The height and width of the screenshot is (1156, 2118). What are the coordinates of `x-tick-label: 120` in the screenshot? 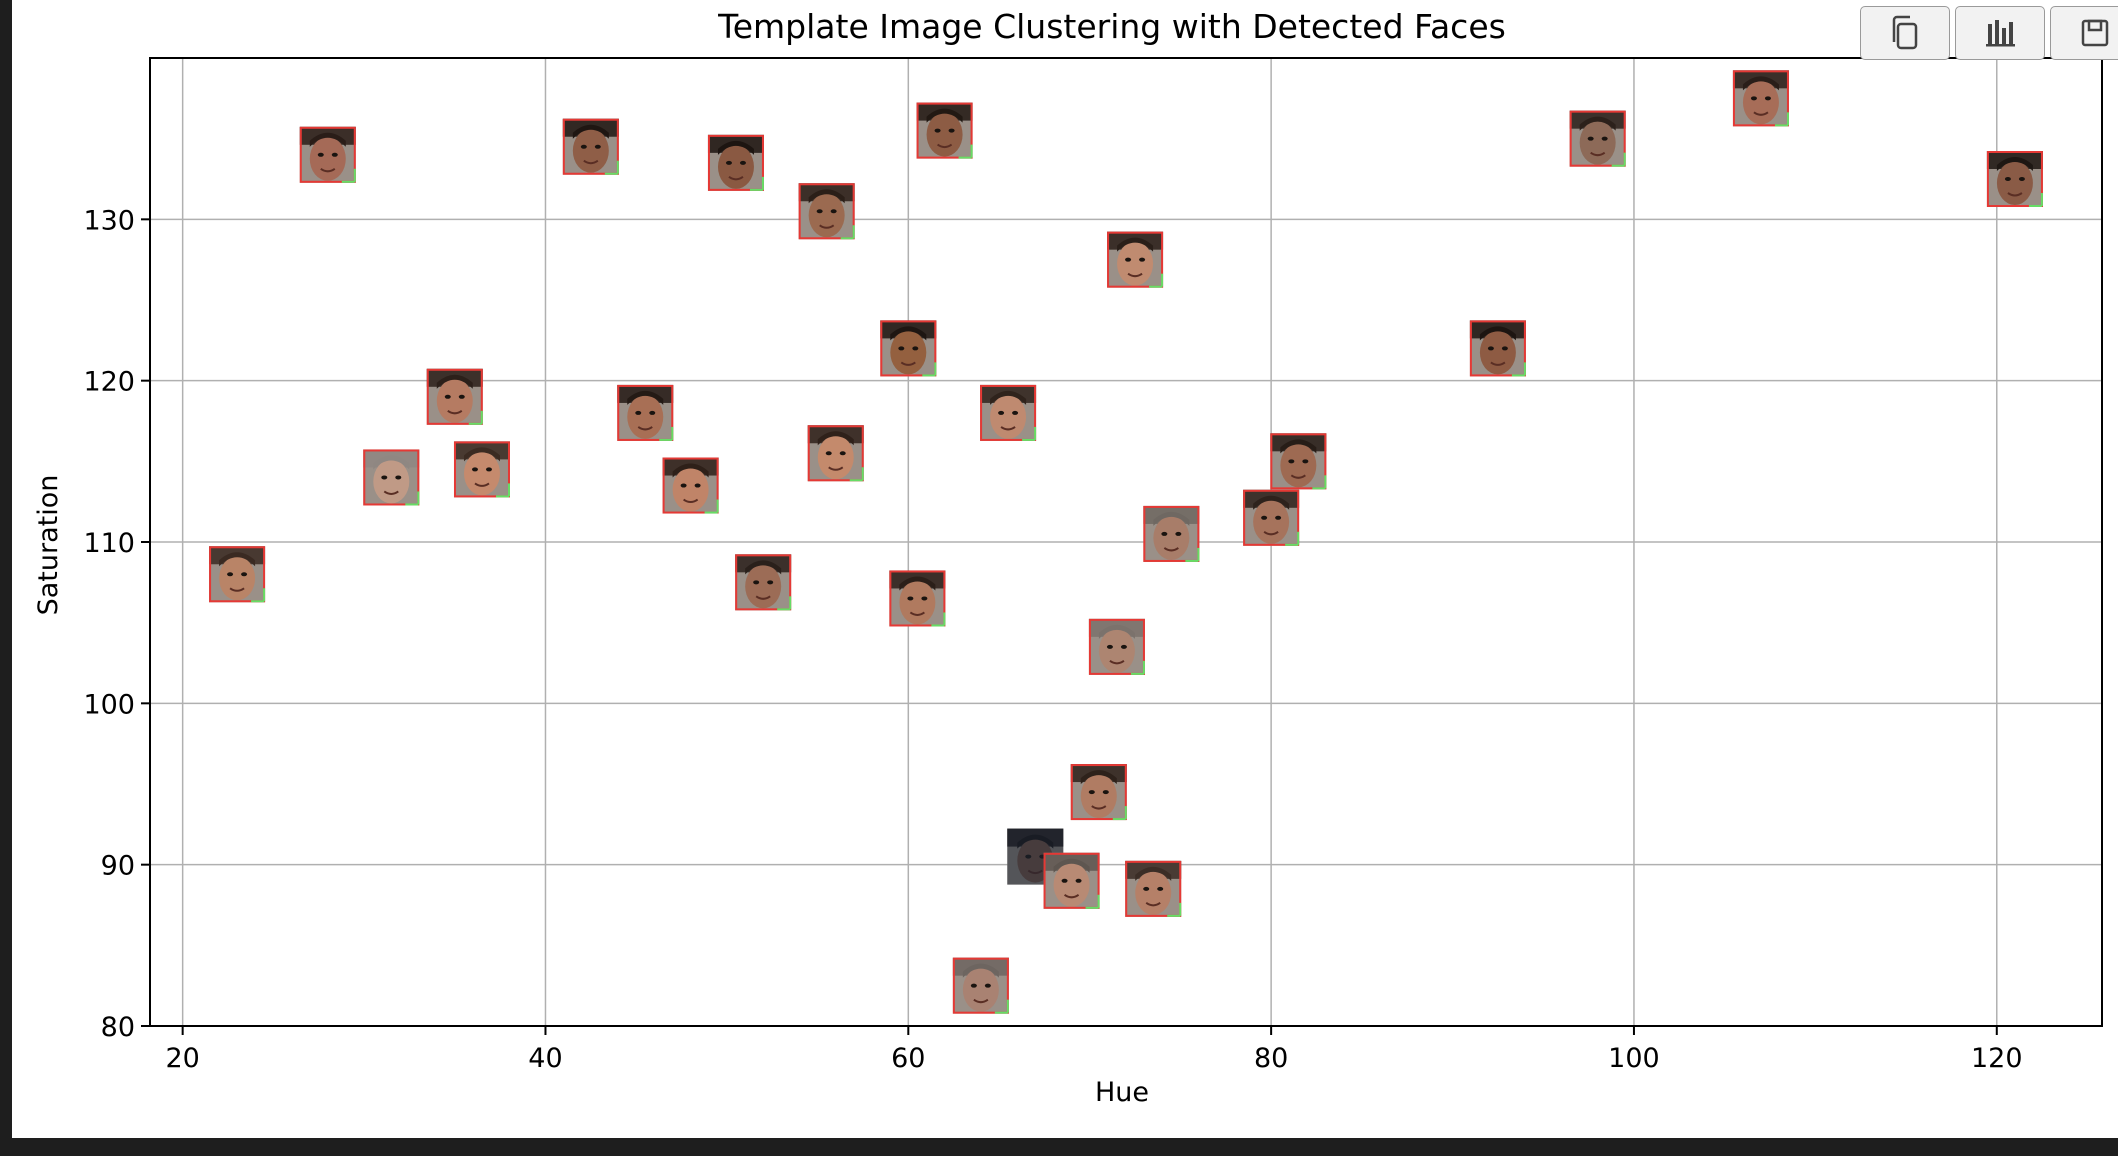 It's located at (1997, 1058).